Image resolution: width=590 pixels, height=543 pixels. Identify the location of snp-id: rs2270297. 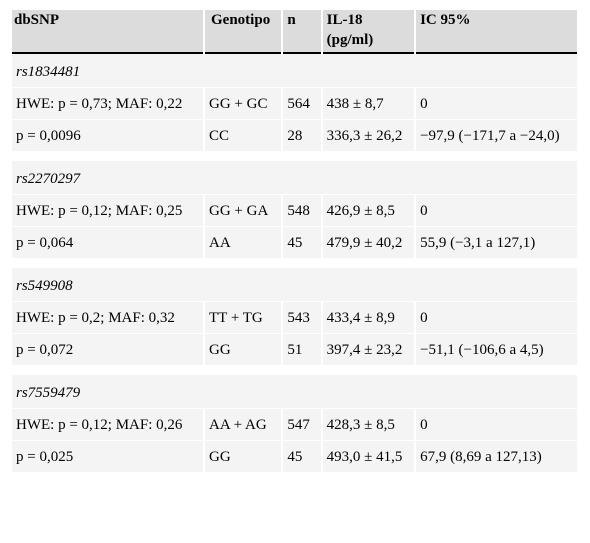
(294, 178).